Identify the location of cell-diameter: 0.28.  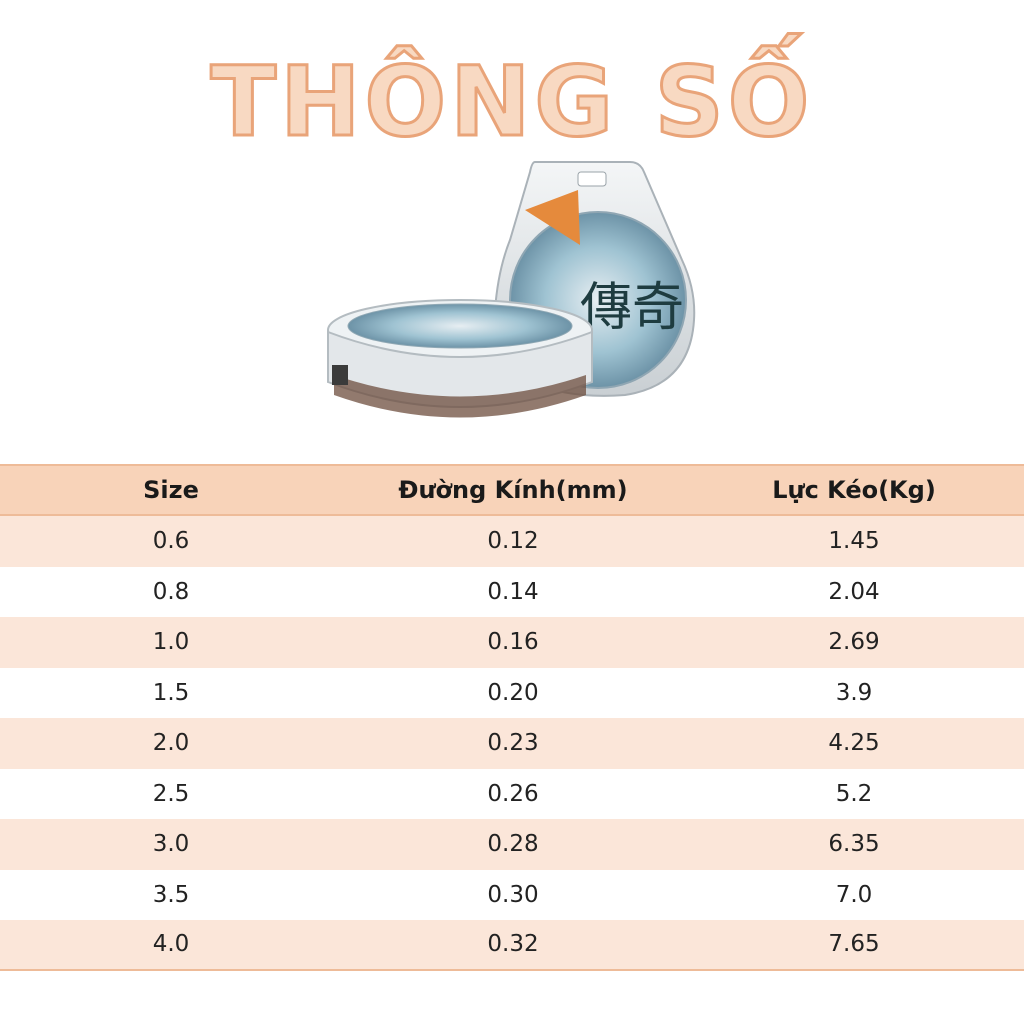
(513, 844).